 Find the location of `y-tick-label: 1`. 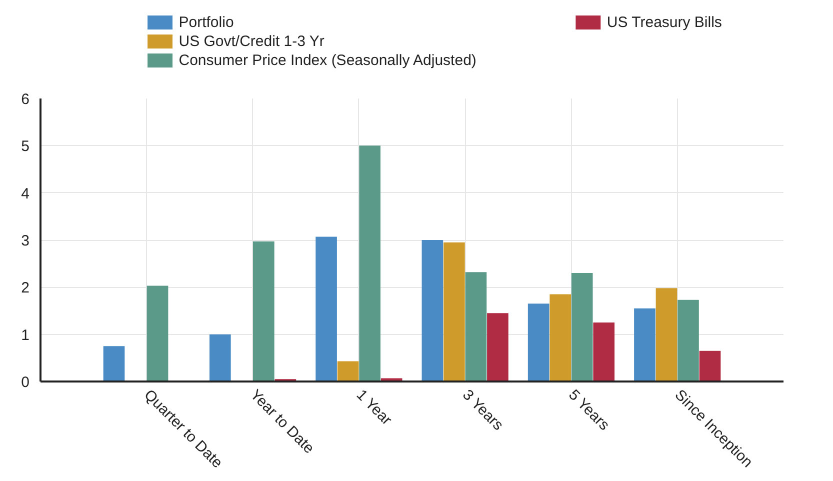

y-tick-label: 1 is located at coordinates (25, 335).